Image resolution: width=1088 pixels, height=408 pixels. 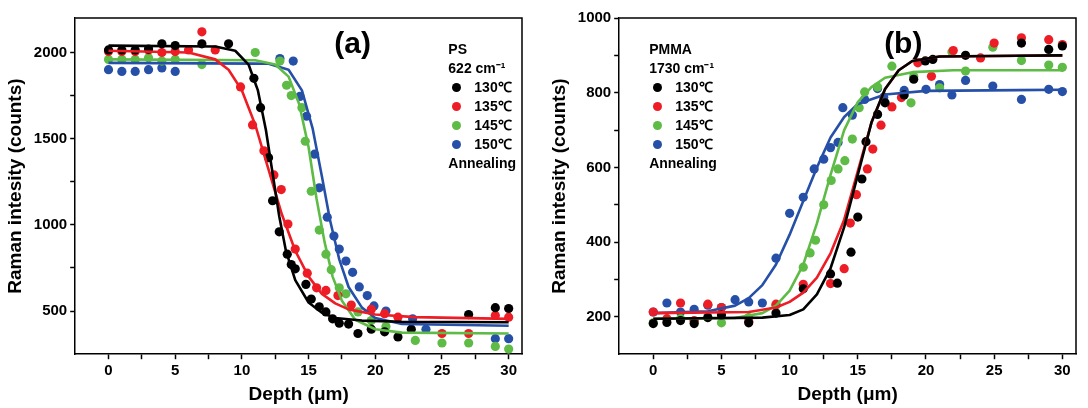 What do you see at coordinates (599, 241) in the screenshot?
I see `y-tick-label: 400` at bounding box center [599, 241].